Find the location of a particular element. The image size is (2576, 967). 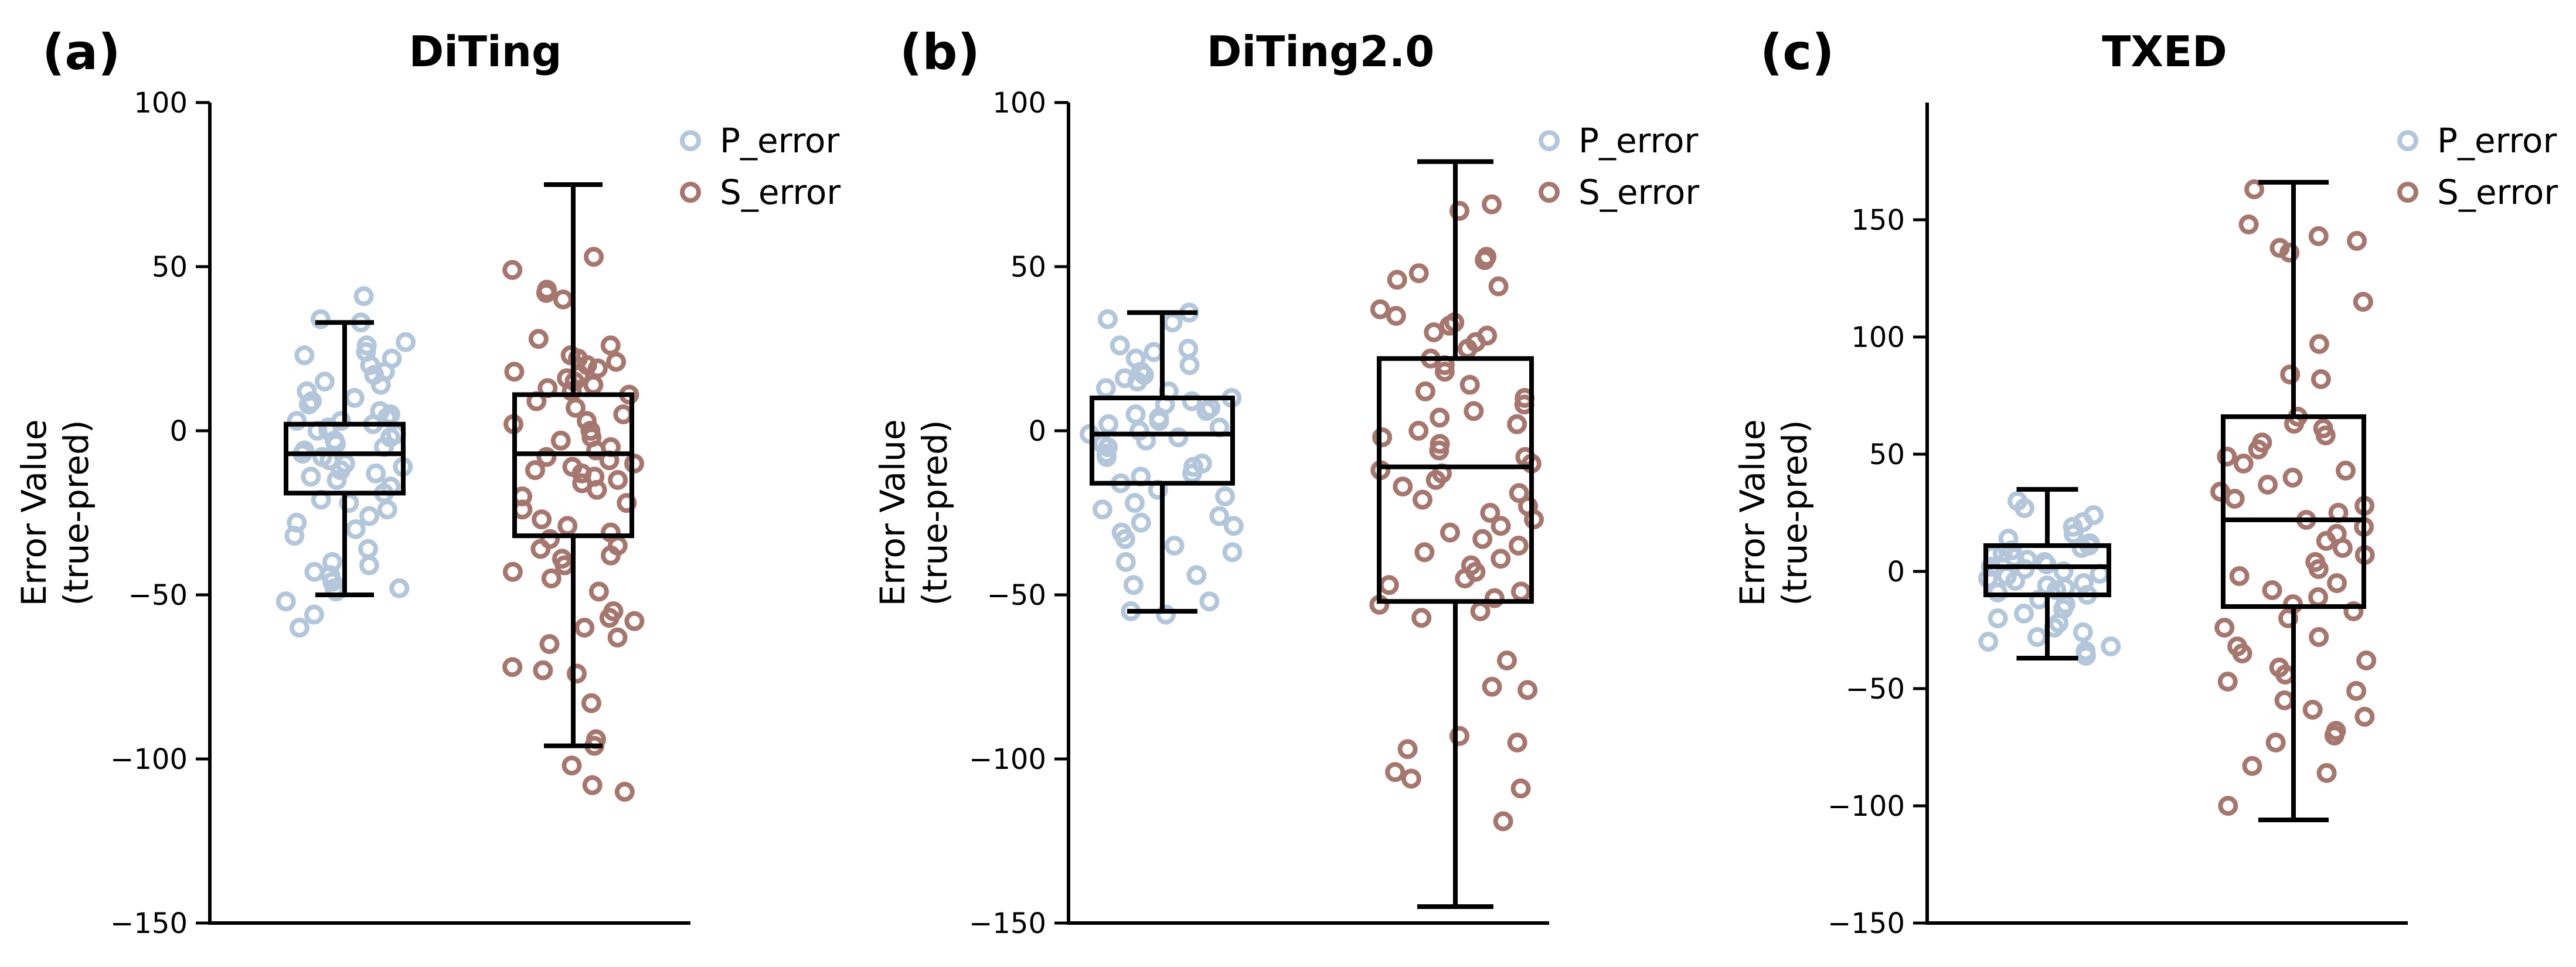

y-axis-label-line: (true-pred) is located at coordinates (1795, 512).